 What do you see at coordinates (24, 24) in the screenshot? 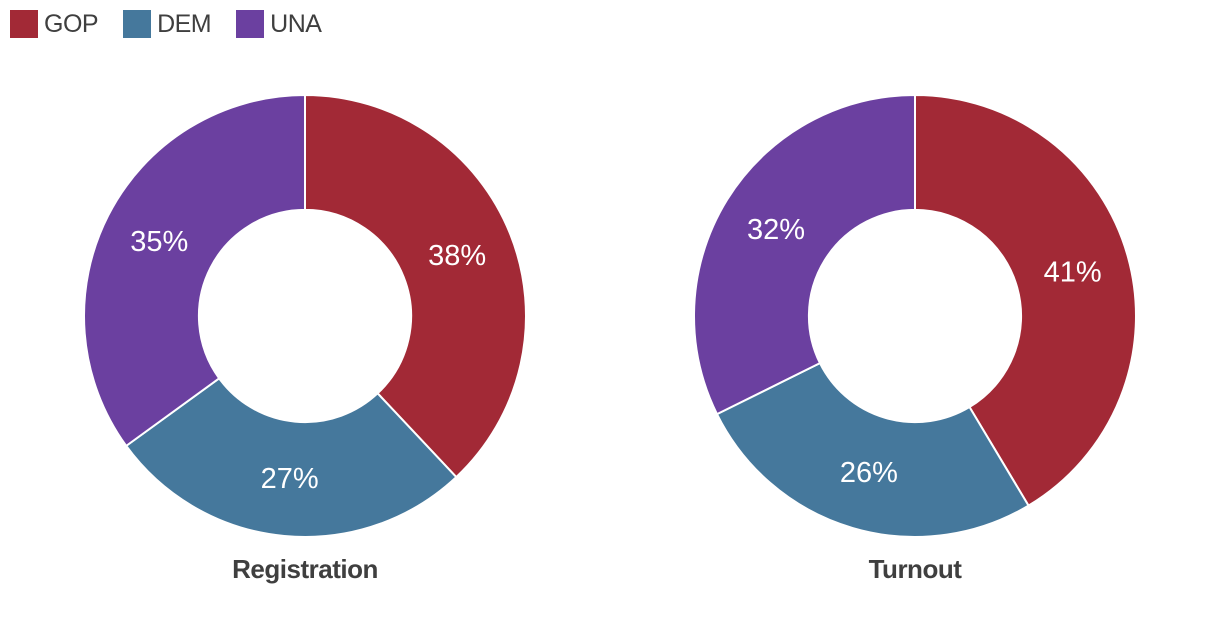
I see `legend-swatch-gop` at bounding box center [24, 24].